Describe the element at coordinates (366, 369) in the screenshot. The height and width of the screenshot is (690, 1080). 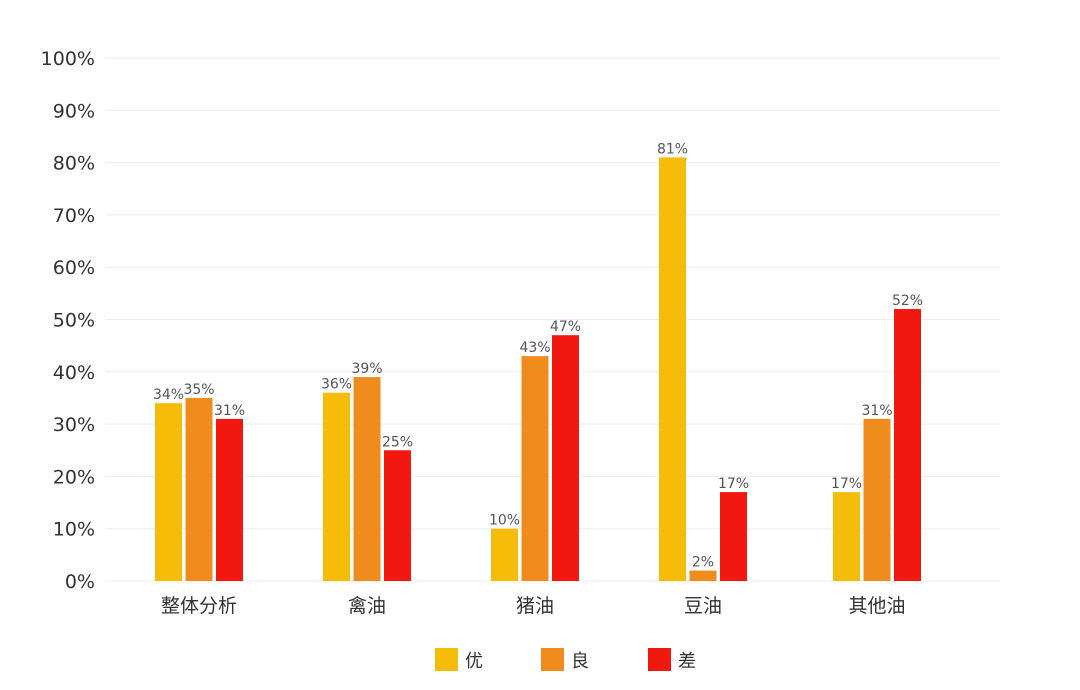
I see `data-label: 39%` at that location.